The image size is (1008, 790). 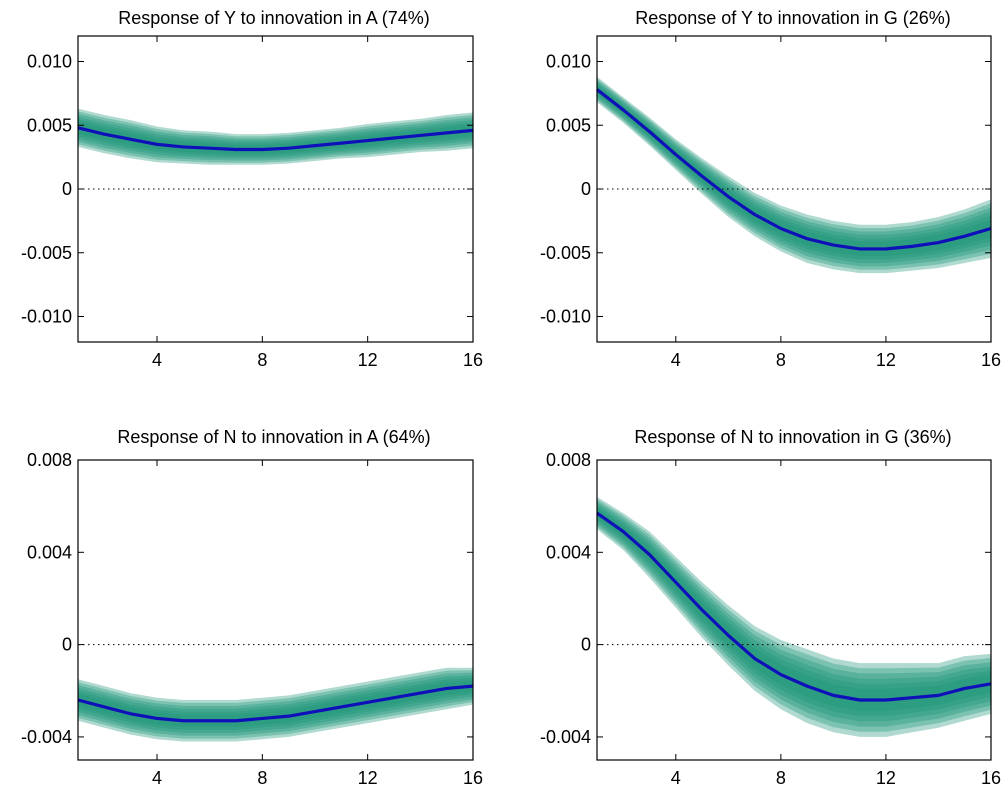 What do you see at coordinates (274, 18) in the screenshot?
I see `chart-title: Response of Y to innovation in A (74%)` at bounding box center [274, 18].